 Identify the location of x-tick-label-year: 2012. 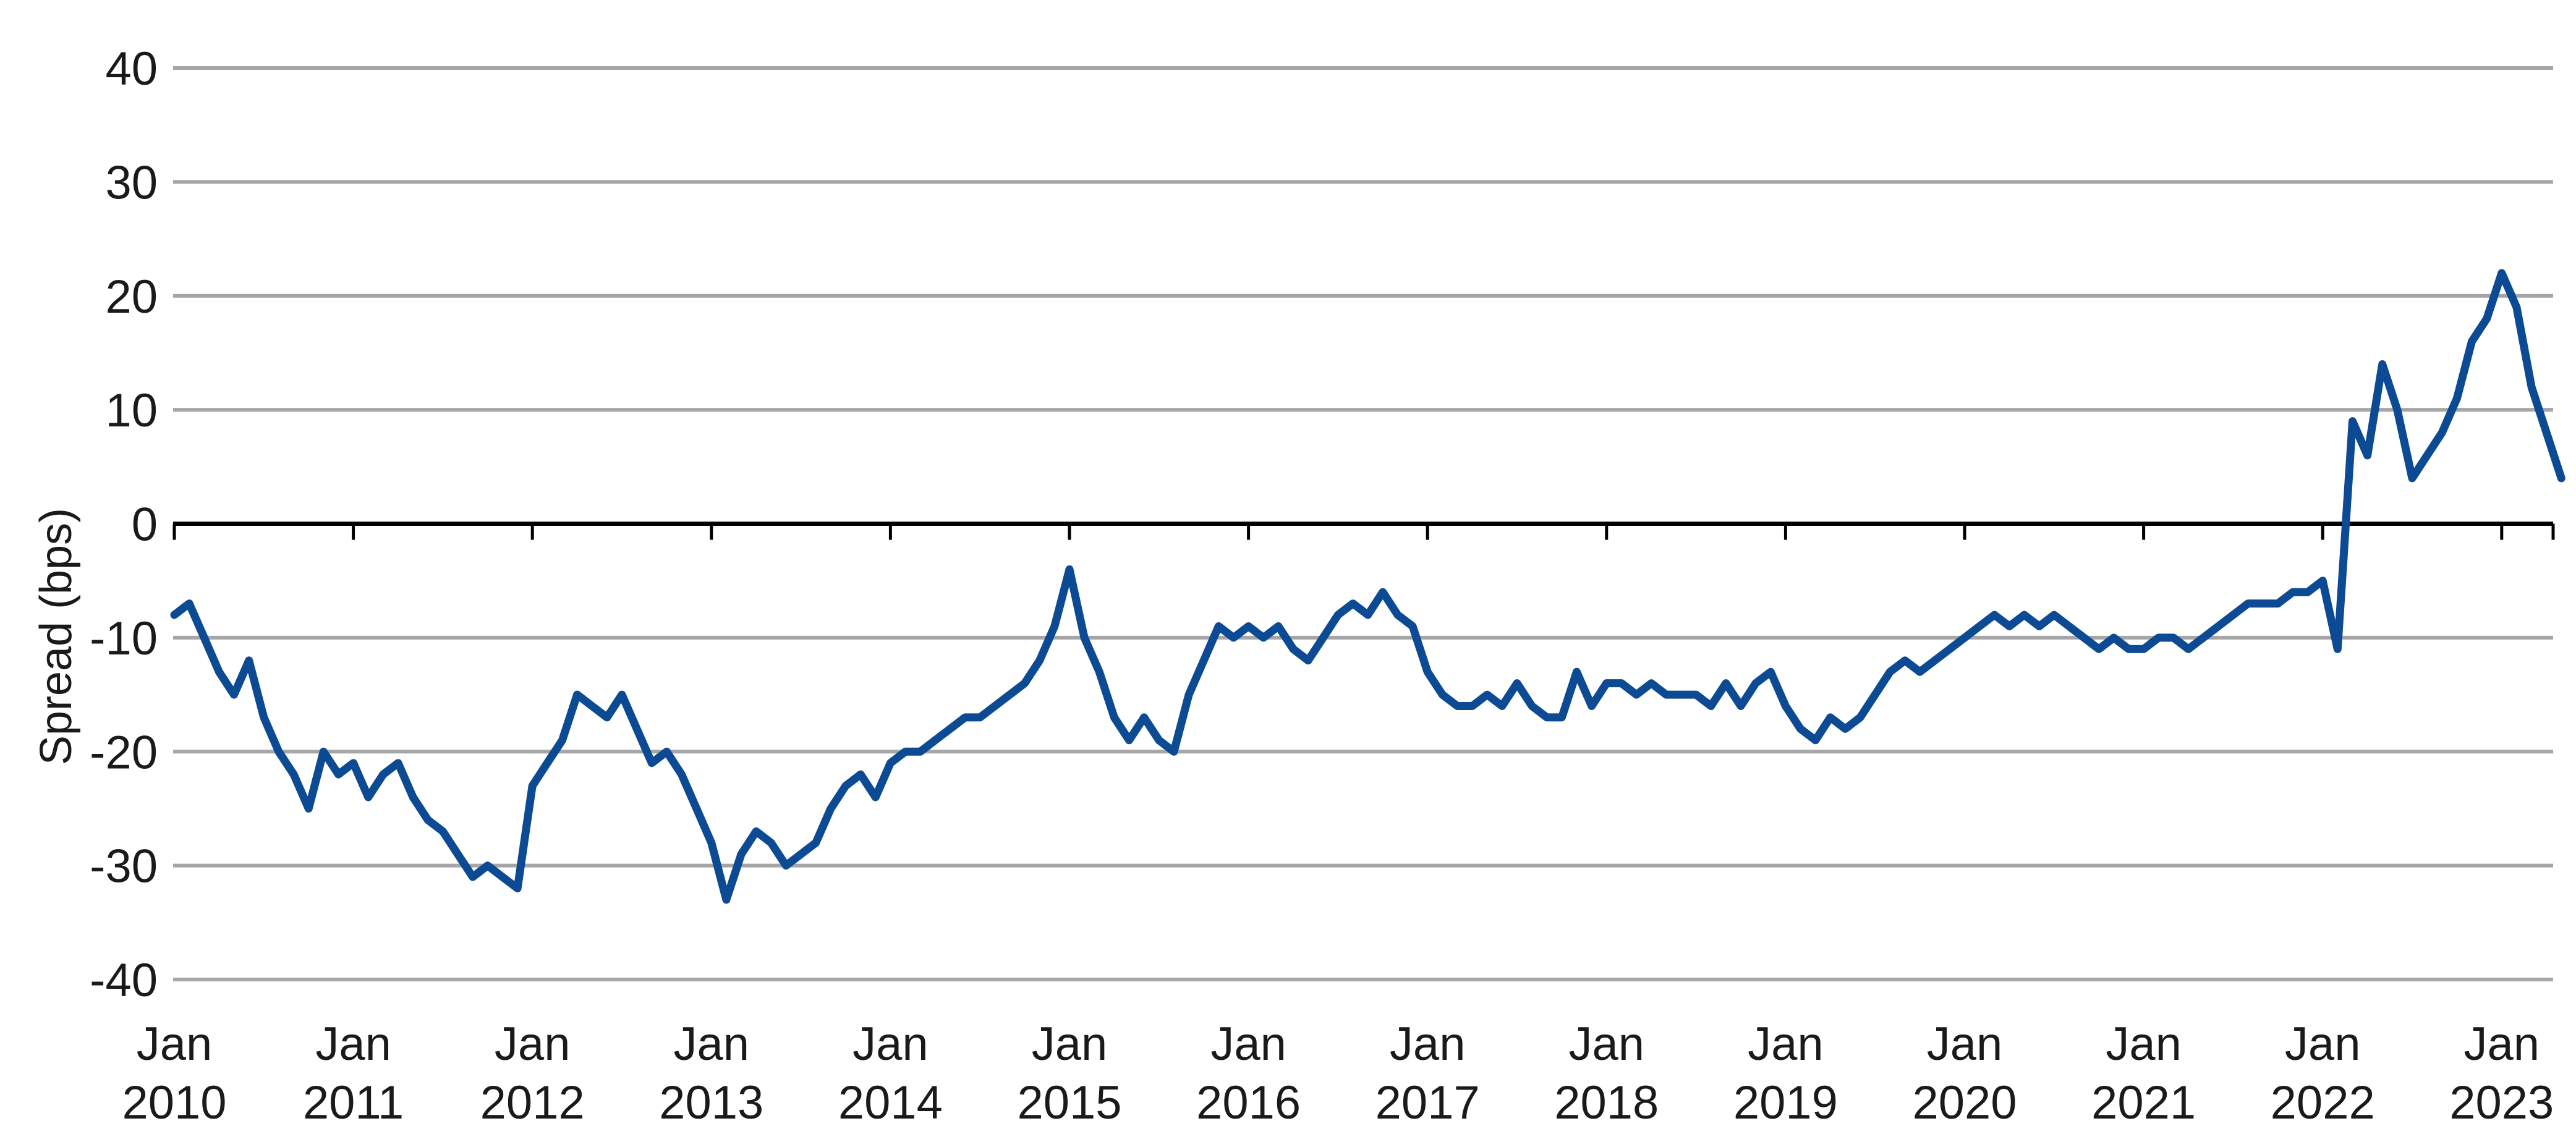
(532, 1103).